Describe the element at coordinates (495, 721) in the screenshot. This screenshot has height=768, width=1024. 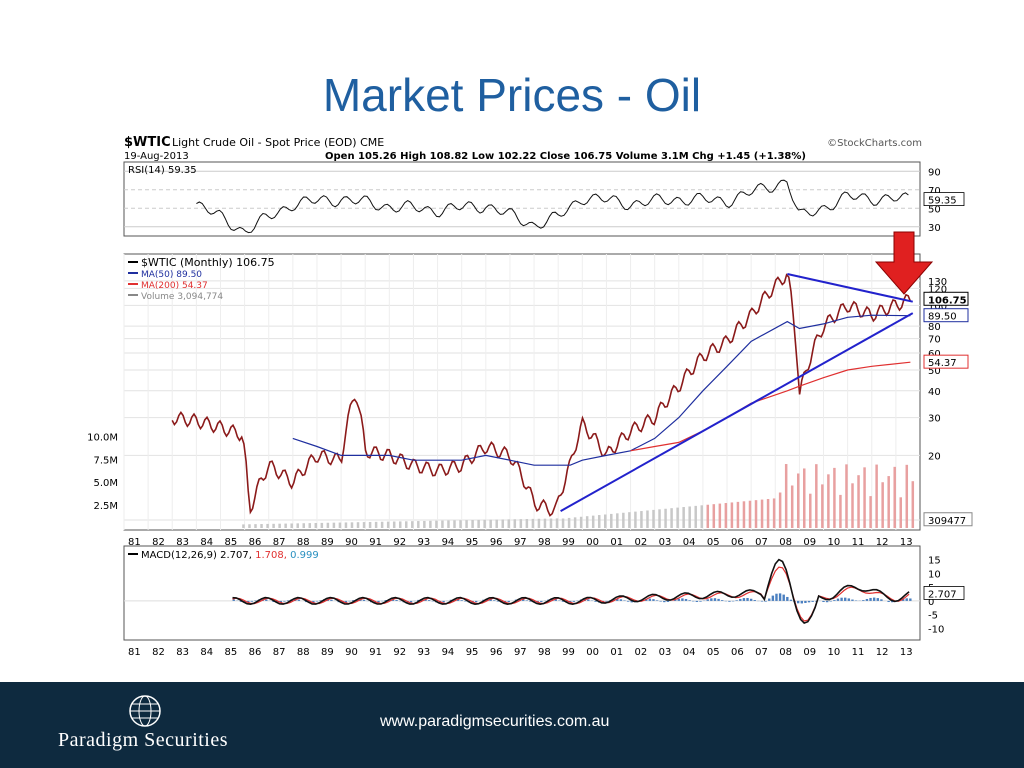
I see `footer-url: www.paradigmsecurities.com.au` at that location.